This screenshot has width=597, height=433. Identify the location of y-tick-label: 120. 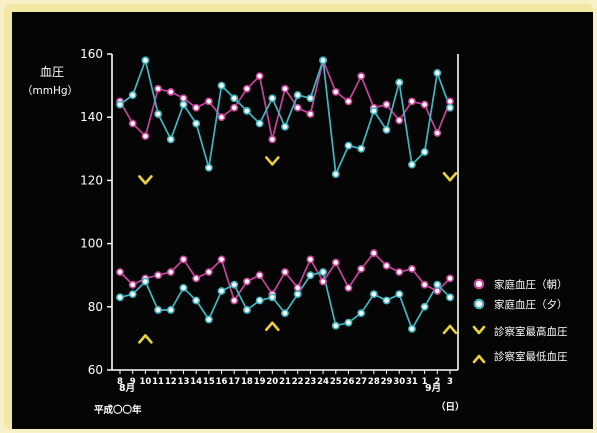
(91, 180).